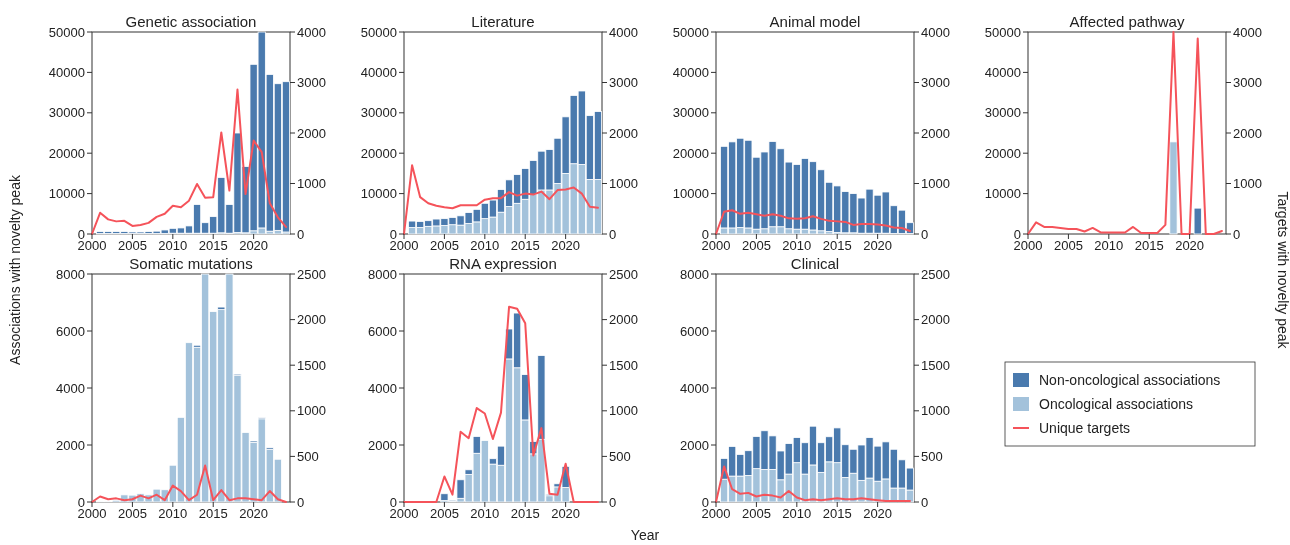  Describe the element at coordinates (1127, 21) in the screenshot. I see `chart-title: Affected pathway` at that location.